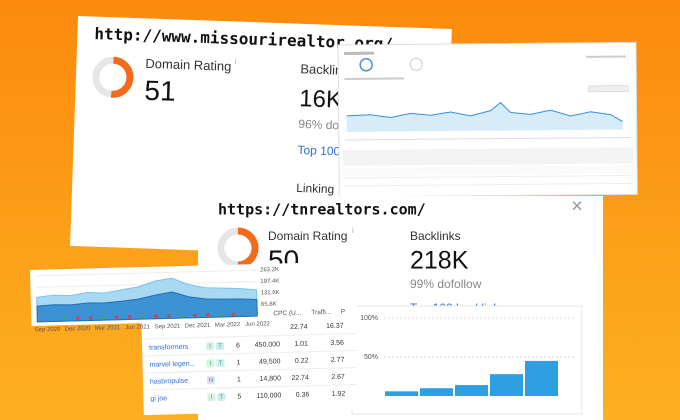 The height and width of the screenshot is (420, 680). Describe the element at coordinates (302, 361) in the screenshot. I see `cell: 0.22` at that location.